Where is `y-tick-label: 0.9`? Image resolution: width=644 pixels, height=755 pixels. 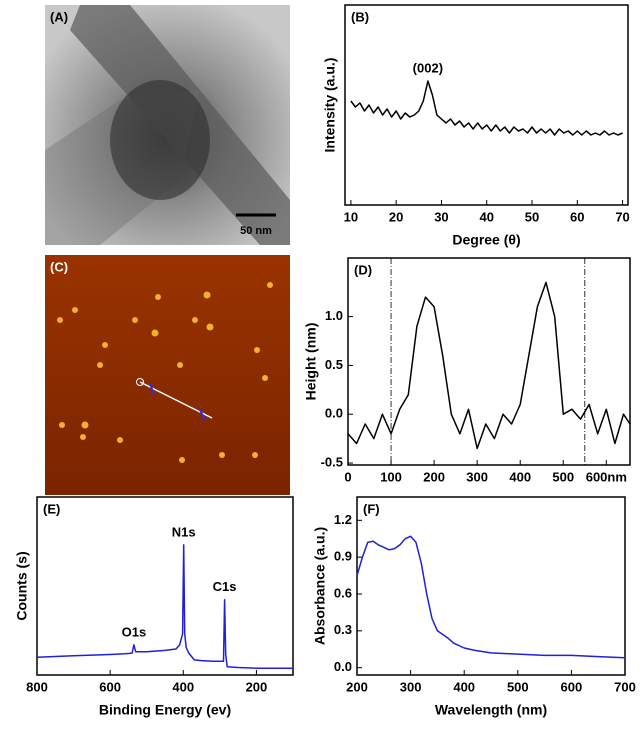 y-tick-label: 0.9 is located at coordinates (343, 556).